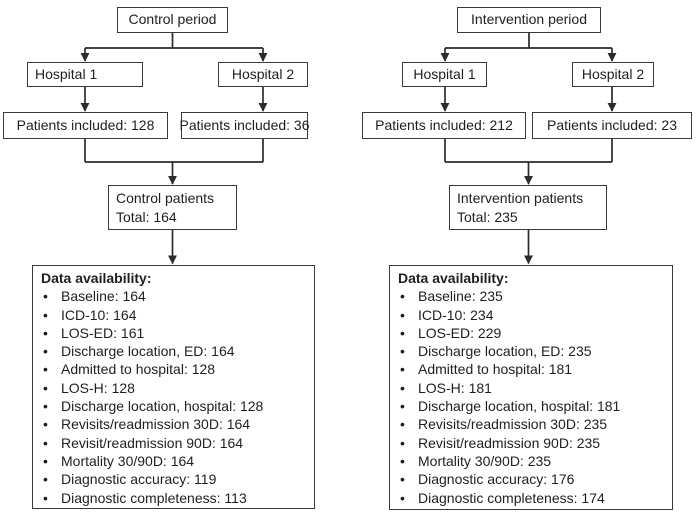 The width and height of the screenshot is (699, 517). What do you see at coordinates (173, 498) in the screenshot?
I see `data-item: Diagnostic completeness: 113` at bounding box center [173, 498].